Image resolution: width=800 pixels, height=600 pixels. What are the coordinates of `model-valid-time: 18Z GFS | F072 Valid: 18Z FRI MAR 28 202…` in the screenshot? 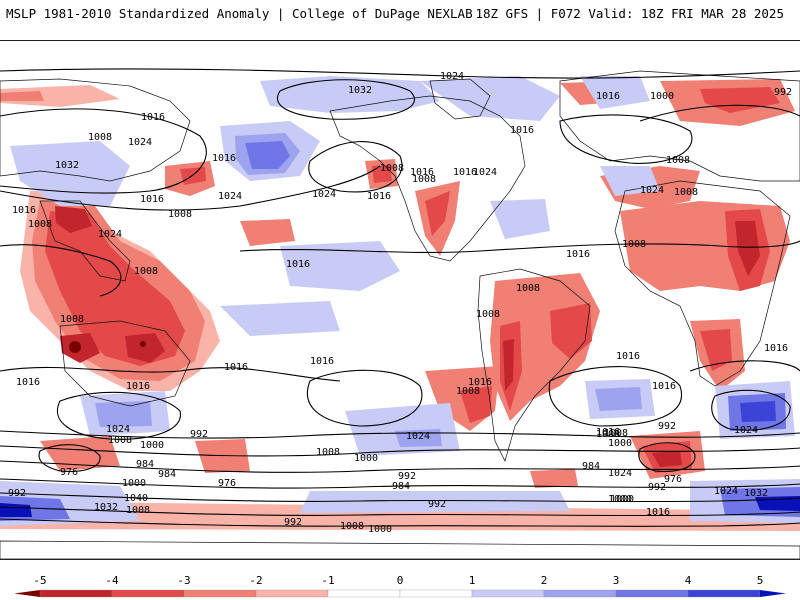 It's located at (629, 13).